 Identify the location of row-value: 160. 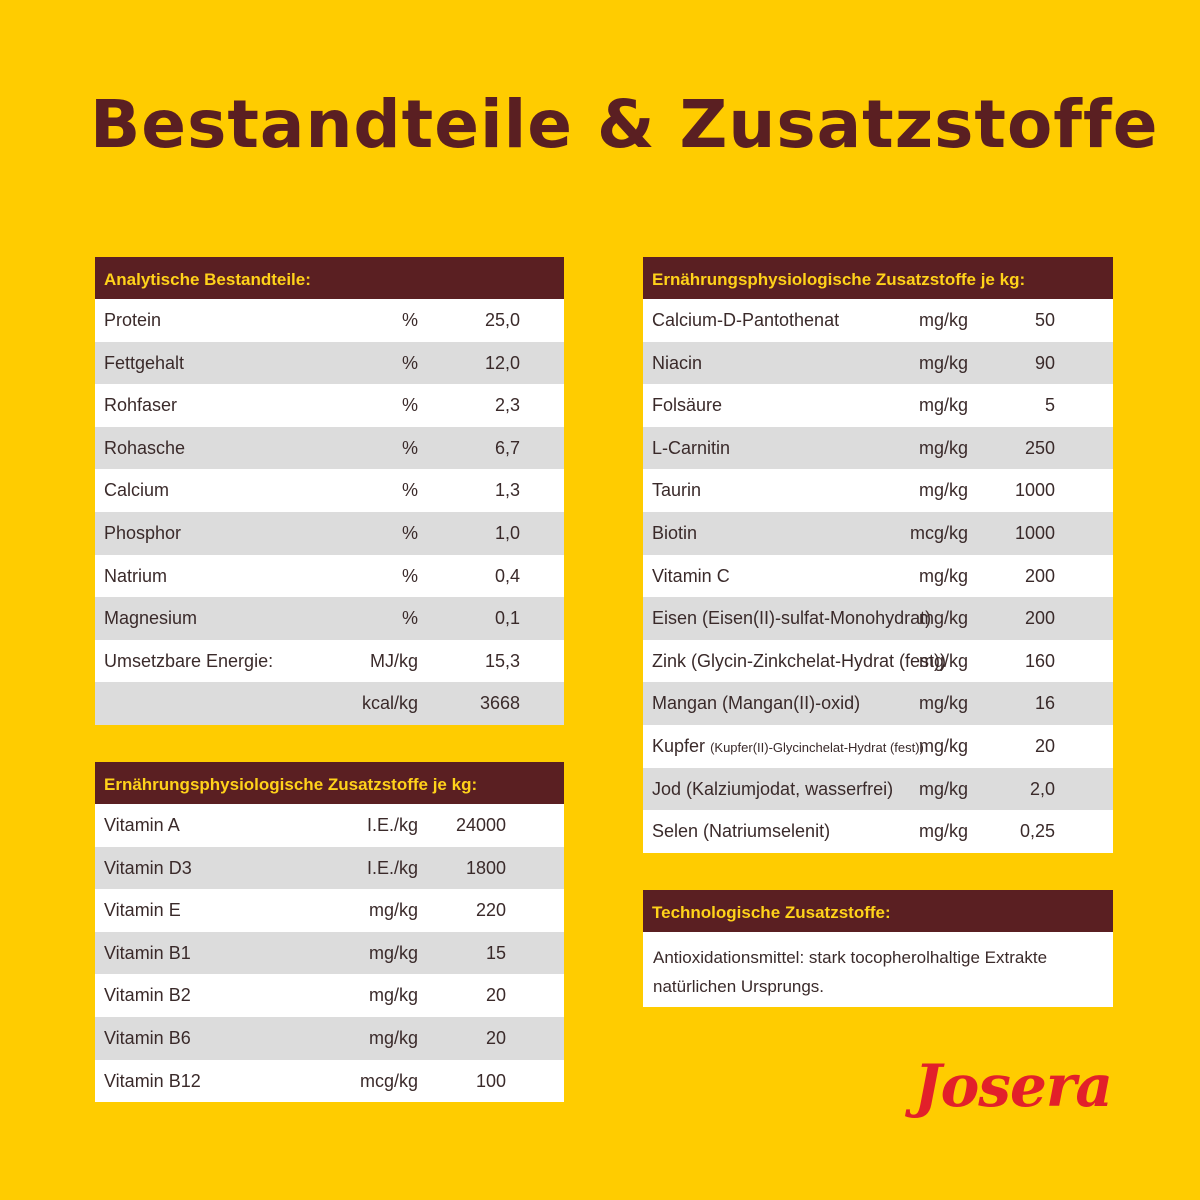
(1039, 660).